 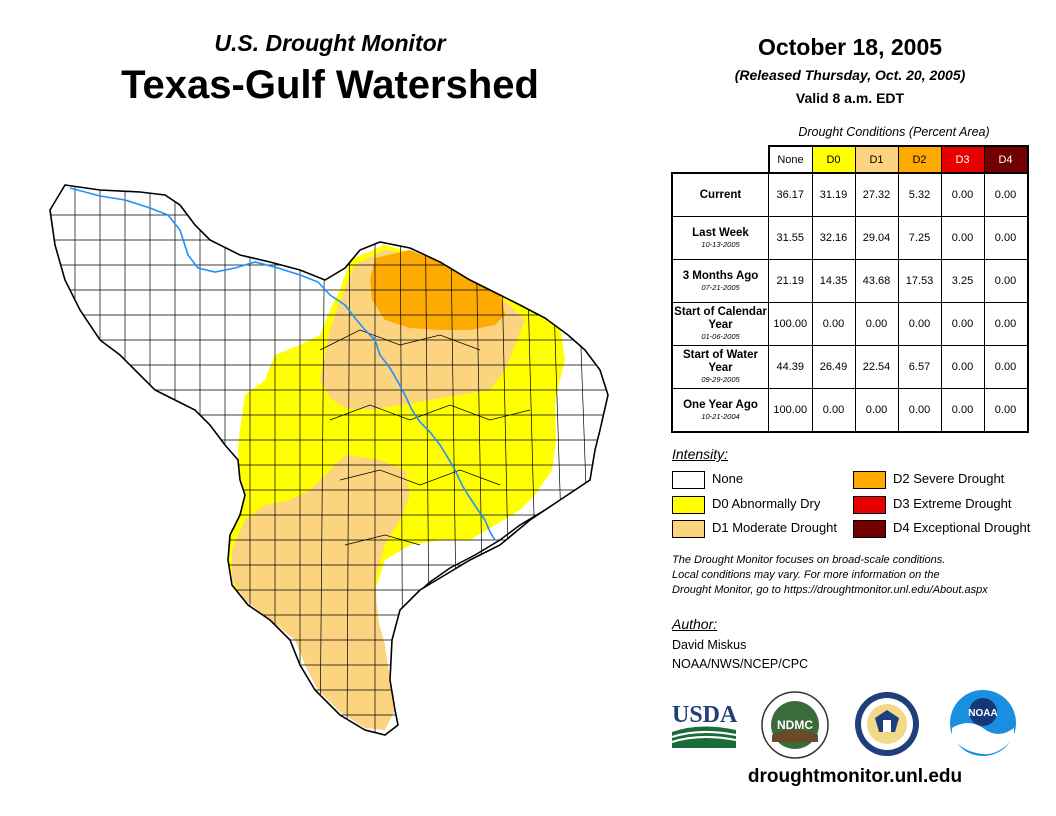 I want to click on ndmc-logo-text: NDMC, so click(x=795, y=725).